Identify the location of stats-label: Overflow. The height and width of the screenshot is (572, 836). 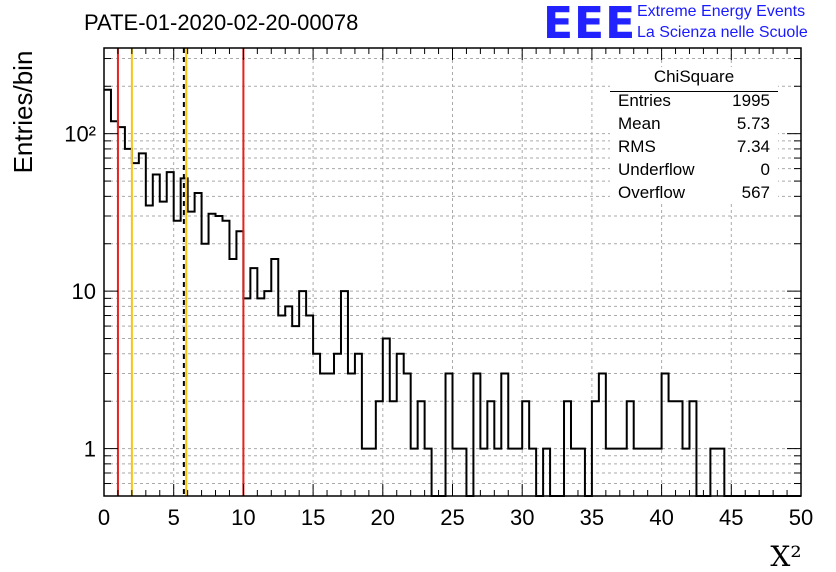
(652, 192).